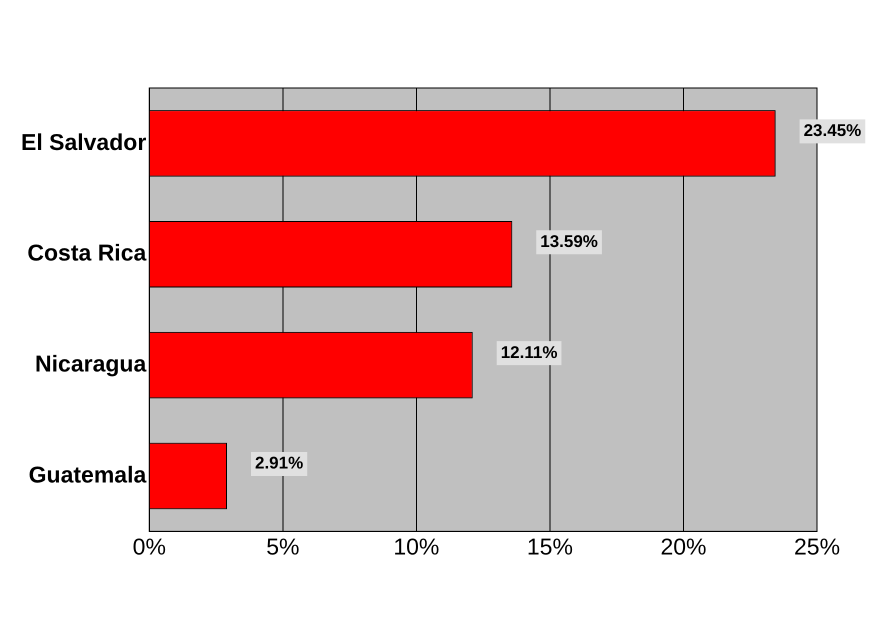  Describe the element at coordinates (149, 547) in the screenshot. I see `x-tick-label: 0%` at that location.